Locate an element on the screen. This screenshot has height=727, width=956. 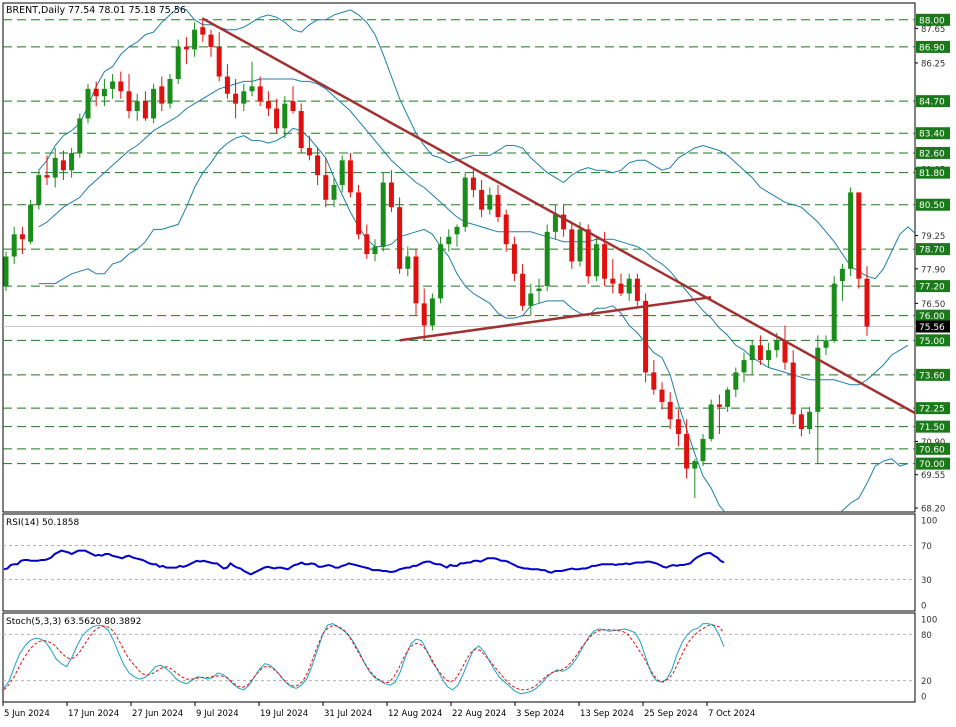
stoch-y-tick-label: 0 is located at coordinates (923, 698).